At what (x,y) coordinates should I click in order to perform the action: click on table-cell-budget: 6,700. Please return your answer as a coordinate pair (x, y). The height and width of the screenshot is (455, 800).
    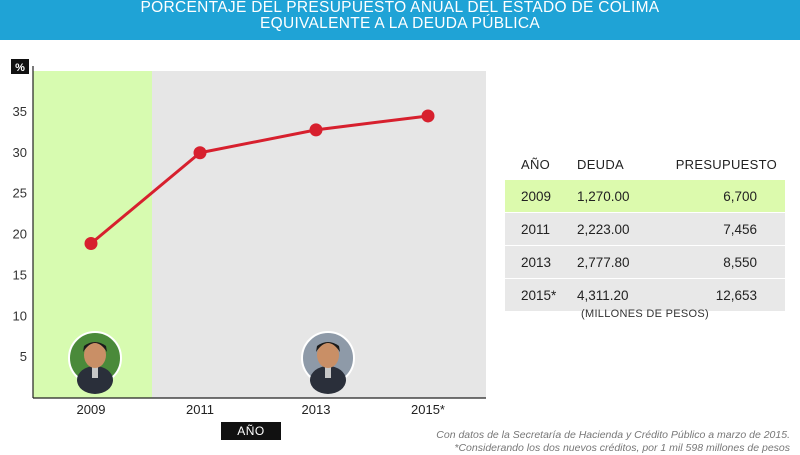
    Looking at the image, I should click on (740, 196).